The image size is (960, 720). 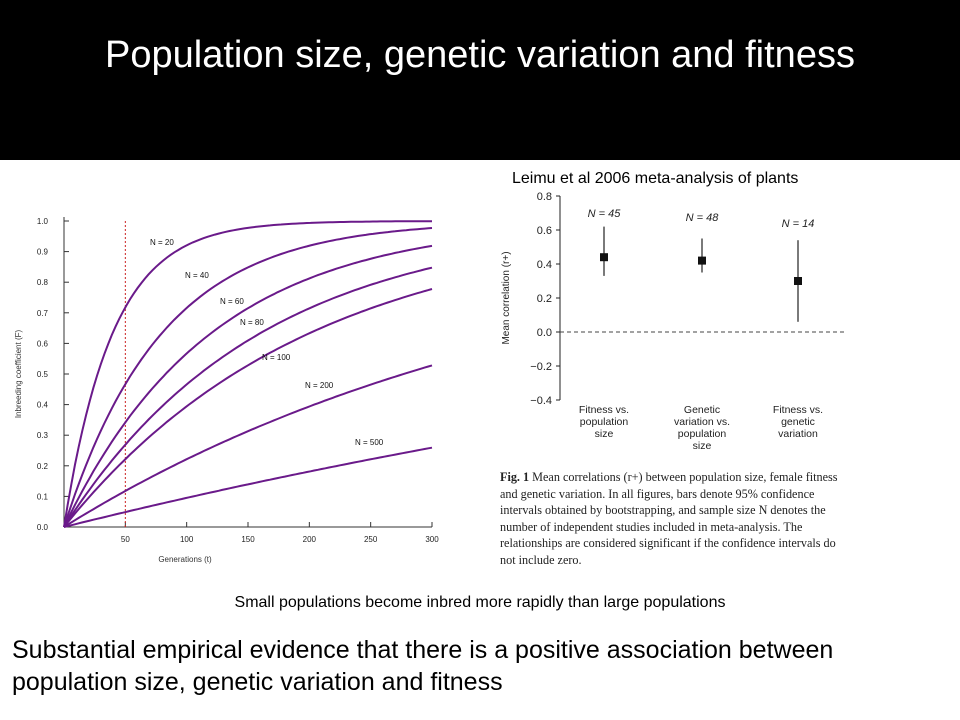 I want to click on category-label: genetic, so click(x=798, y=422).